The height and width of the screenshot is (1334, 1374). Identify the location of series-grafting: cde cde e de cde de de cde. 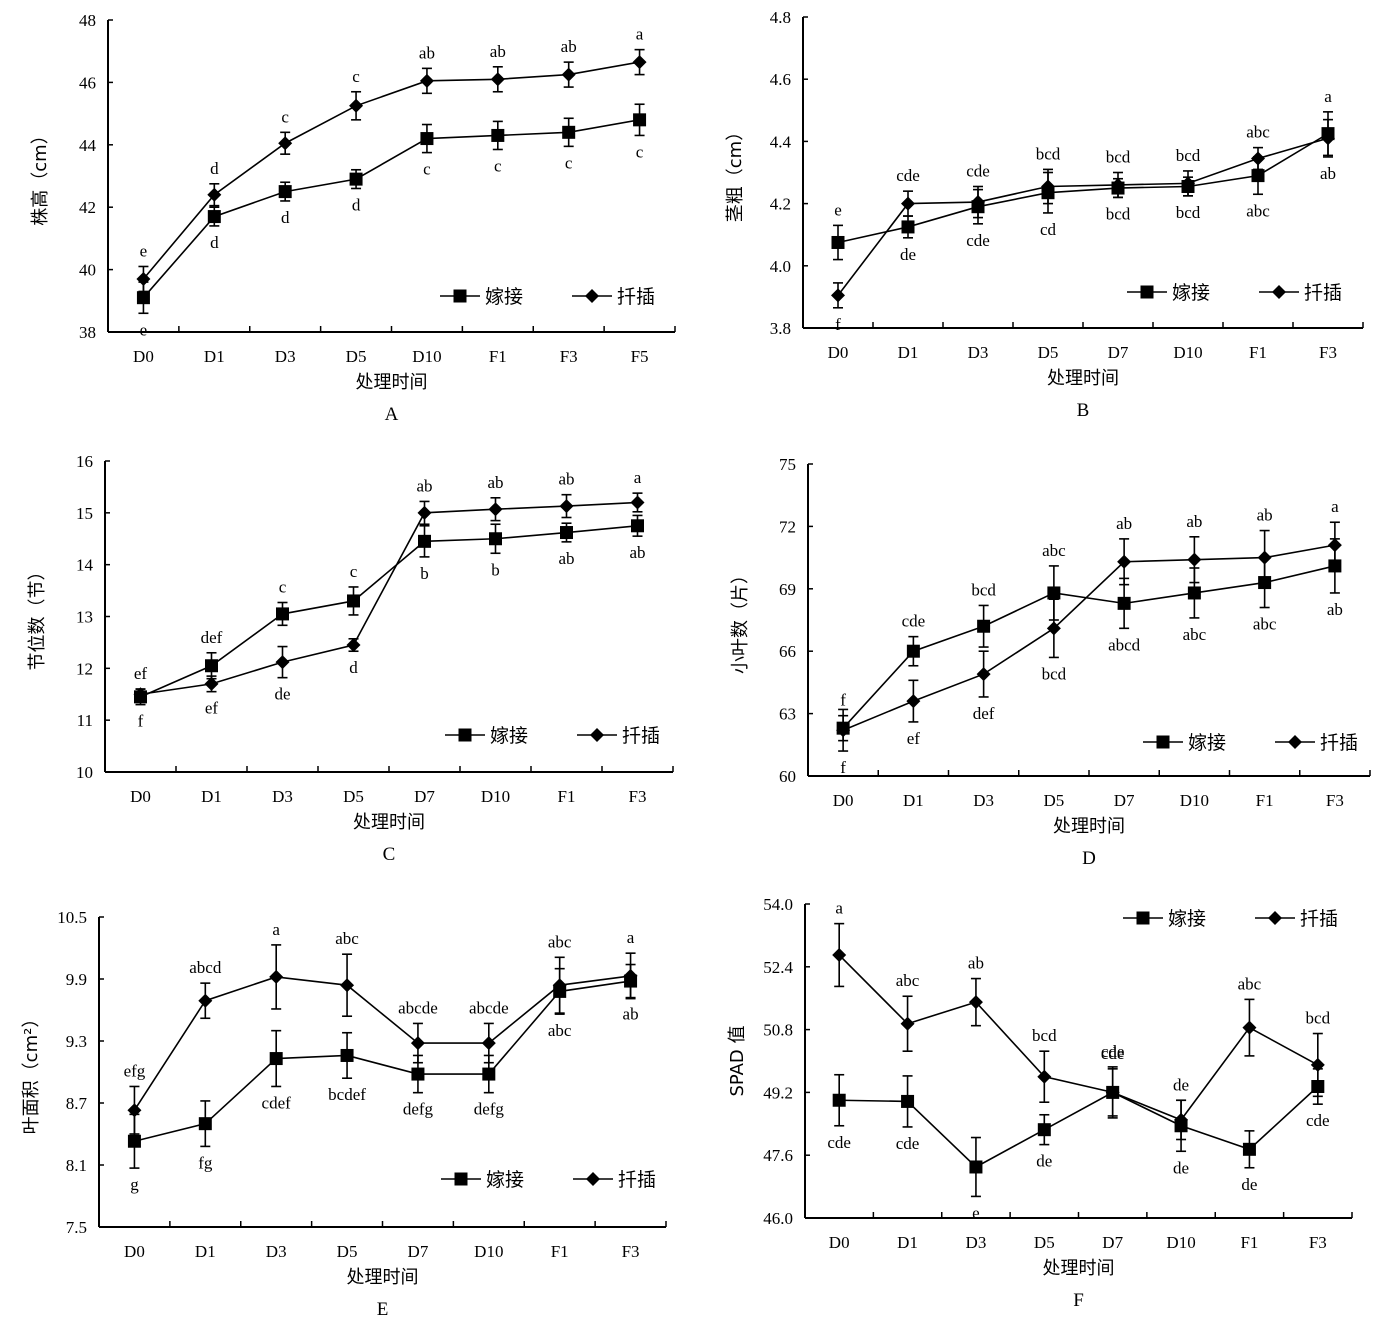
(1078, 1133).